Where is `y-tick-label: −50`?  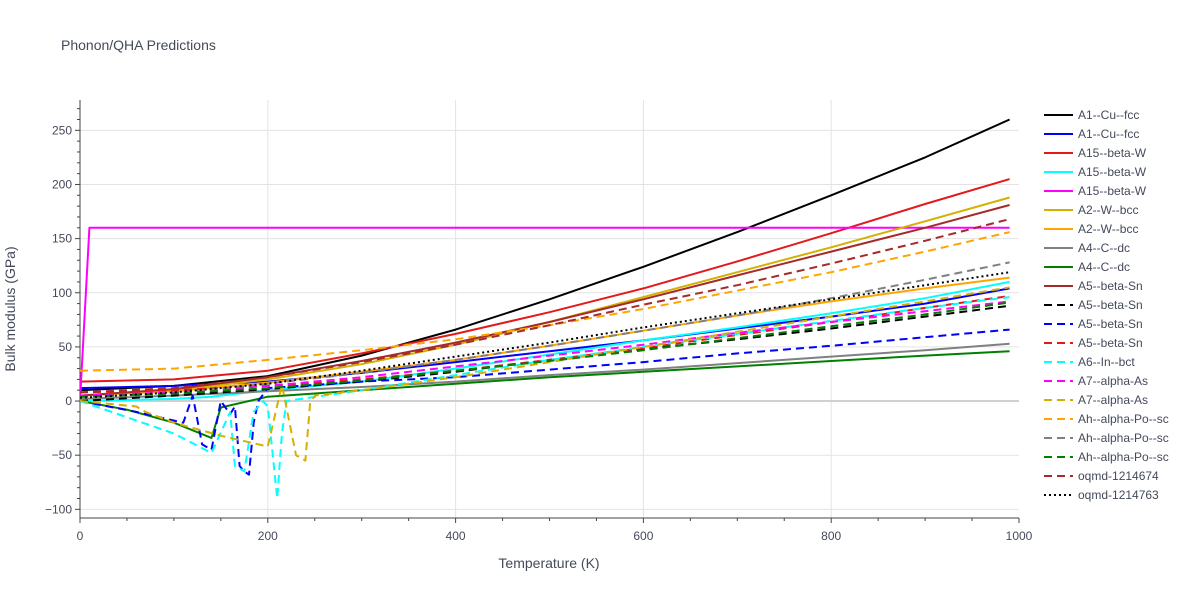 y-tick-label: −50 is located at coordinates (62, 455).